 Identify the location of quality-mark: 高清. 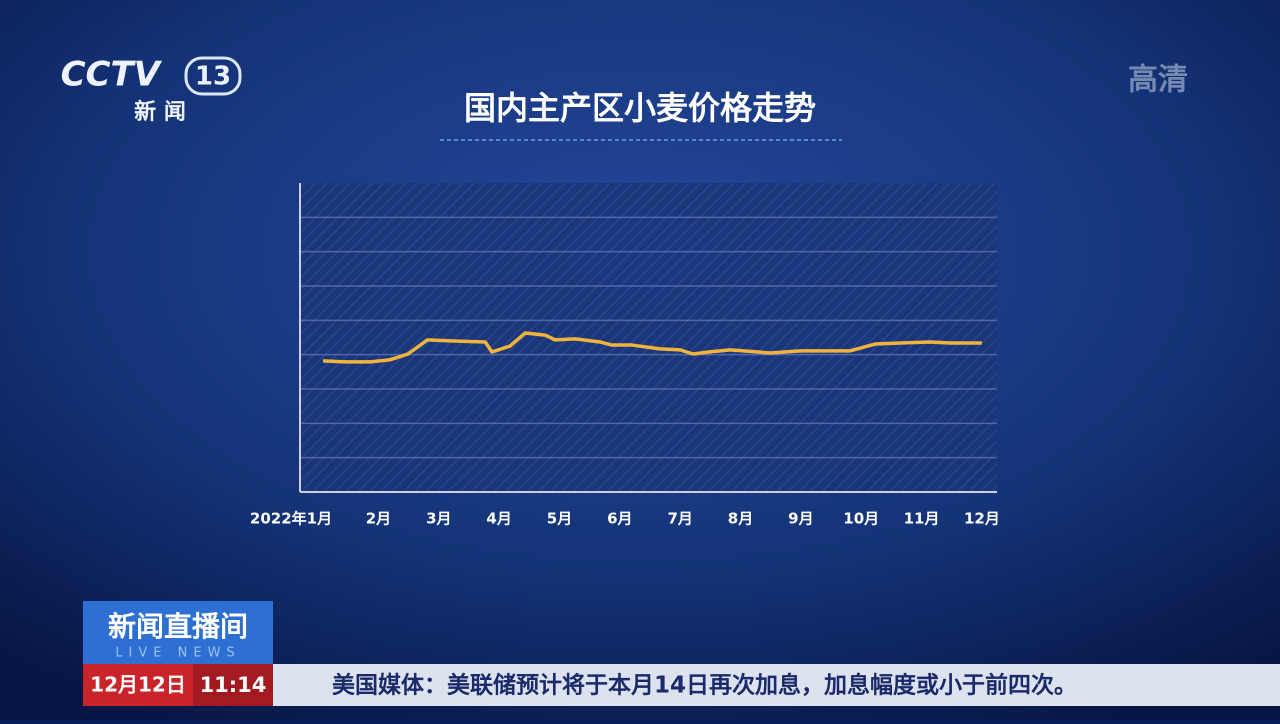
(1158, 80).